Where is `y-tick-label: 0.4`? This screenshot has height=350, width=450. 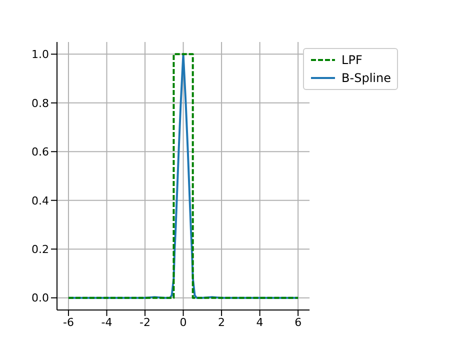
y-tick-label: 0.4 is located at coordinates (40, 201).